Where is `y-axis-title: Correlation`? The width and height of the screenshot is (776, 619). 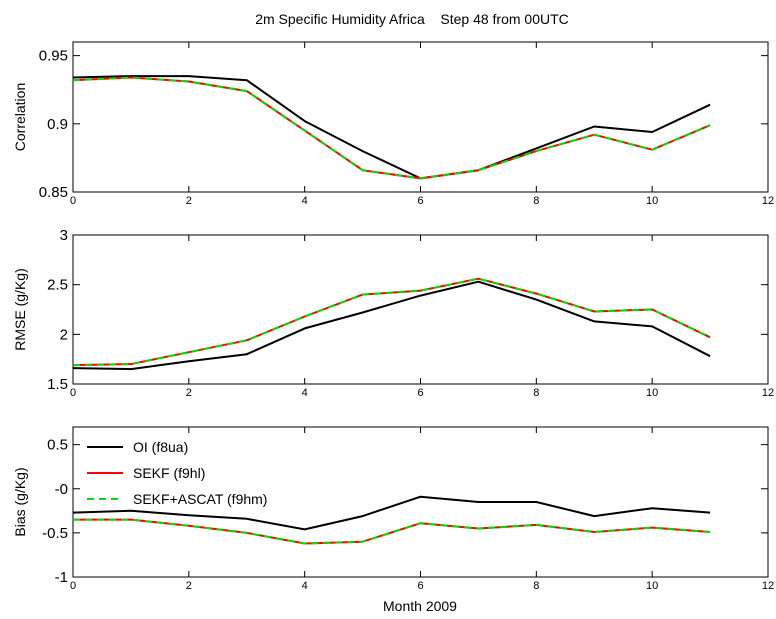 y-axis-title: Correlation is located at coordinates (20, 117).